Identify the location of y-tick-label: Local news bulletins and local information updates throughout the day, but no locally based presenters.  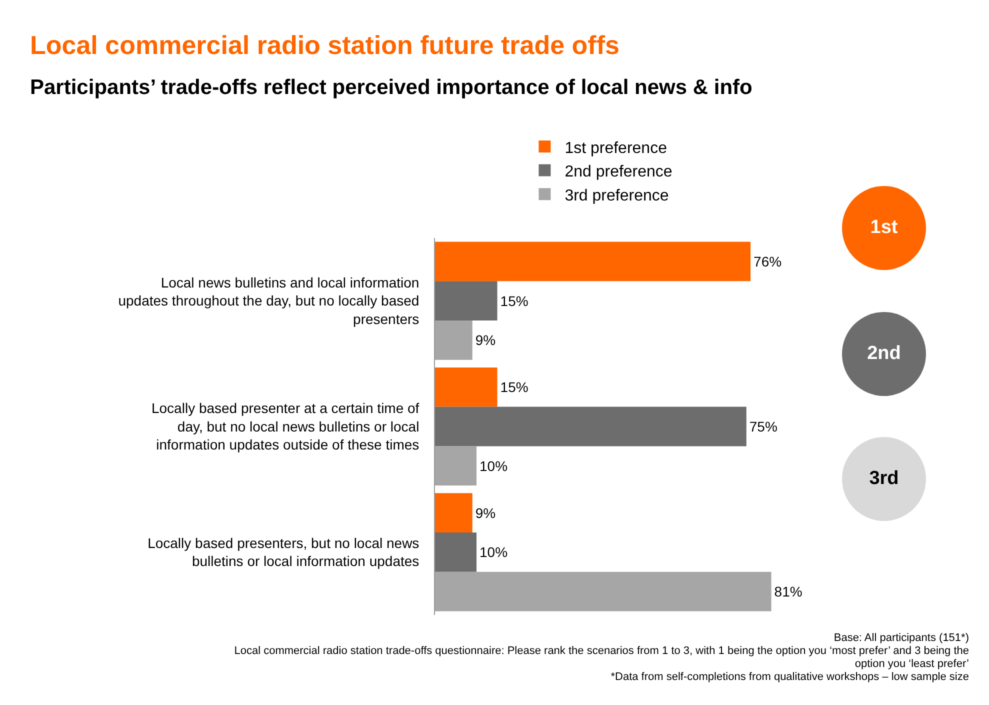
(269, 300).